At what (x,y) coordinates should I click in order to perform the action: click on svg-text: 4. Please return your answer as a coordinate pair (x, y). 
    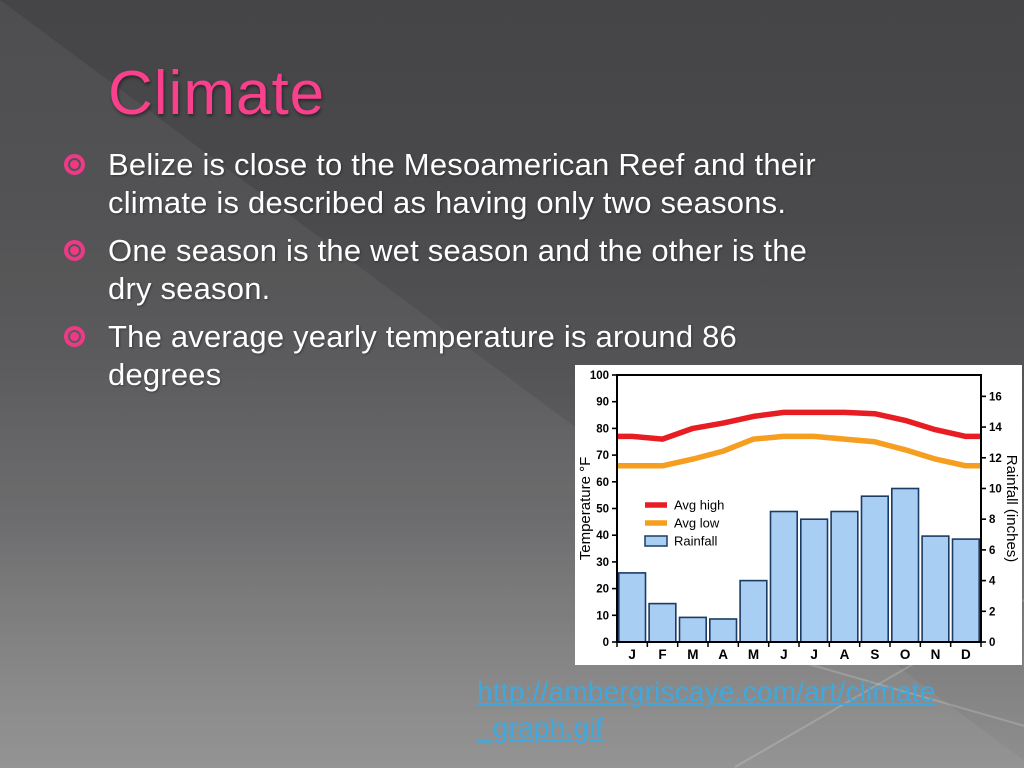
    Looking at the image, I should click on (992, 582).